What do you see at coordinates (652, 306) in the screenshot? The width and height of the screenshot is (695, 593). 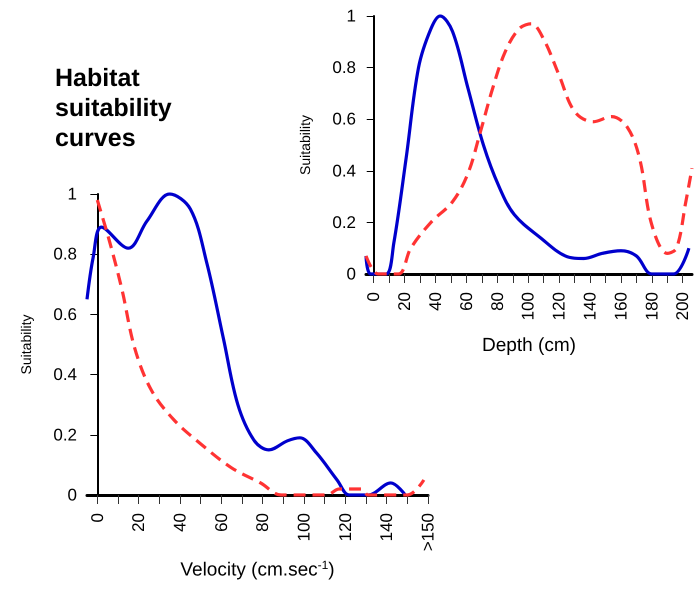 I see `x-tick-label: 180` at bounding box center [652, 306].